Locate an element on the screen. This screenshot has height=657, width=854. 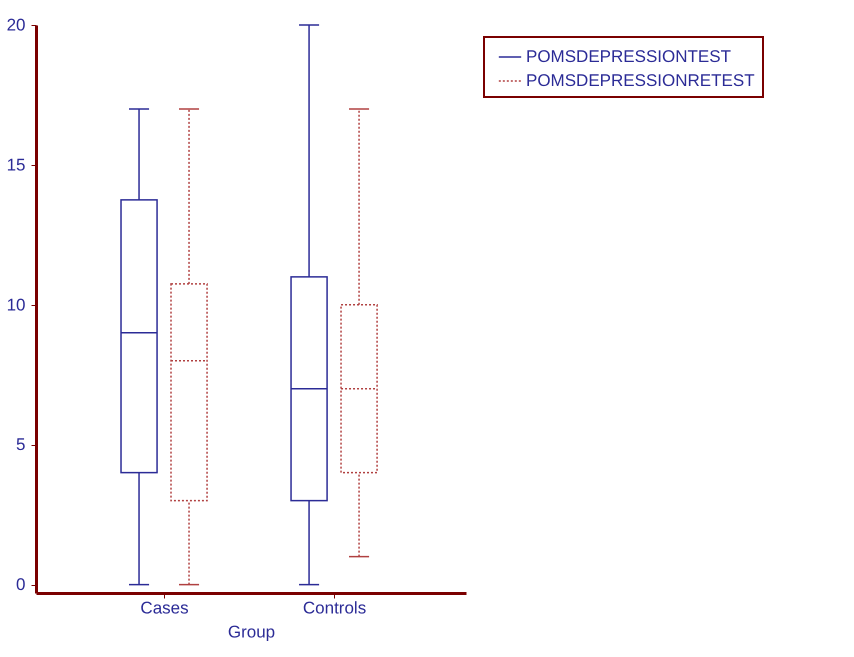
legend-label: POMSDEPRESSIONTEST is located at coordinates (628, 56).